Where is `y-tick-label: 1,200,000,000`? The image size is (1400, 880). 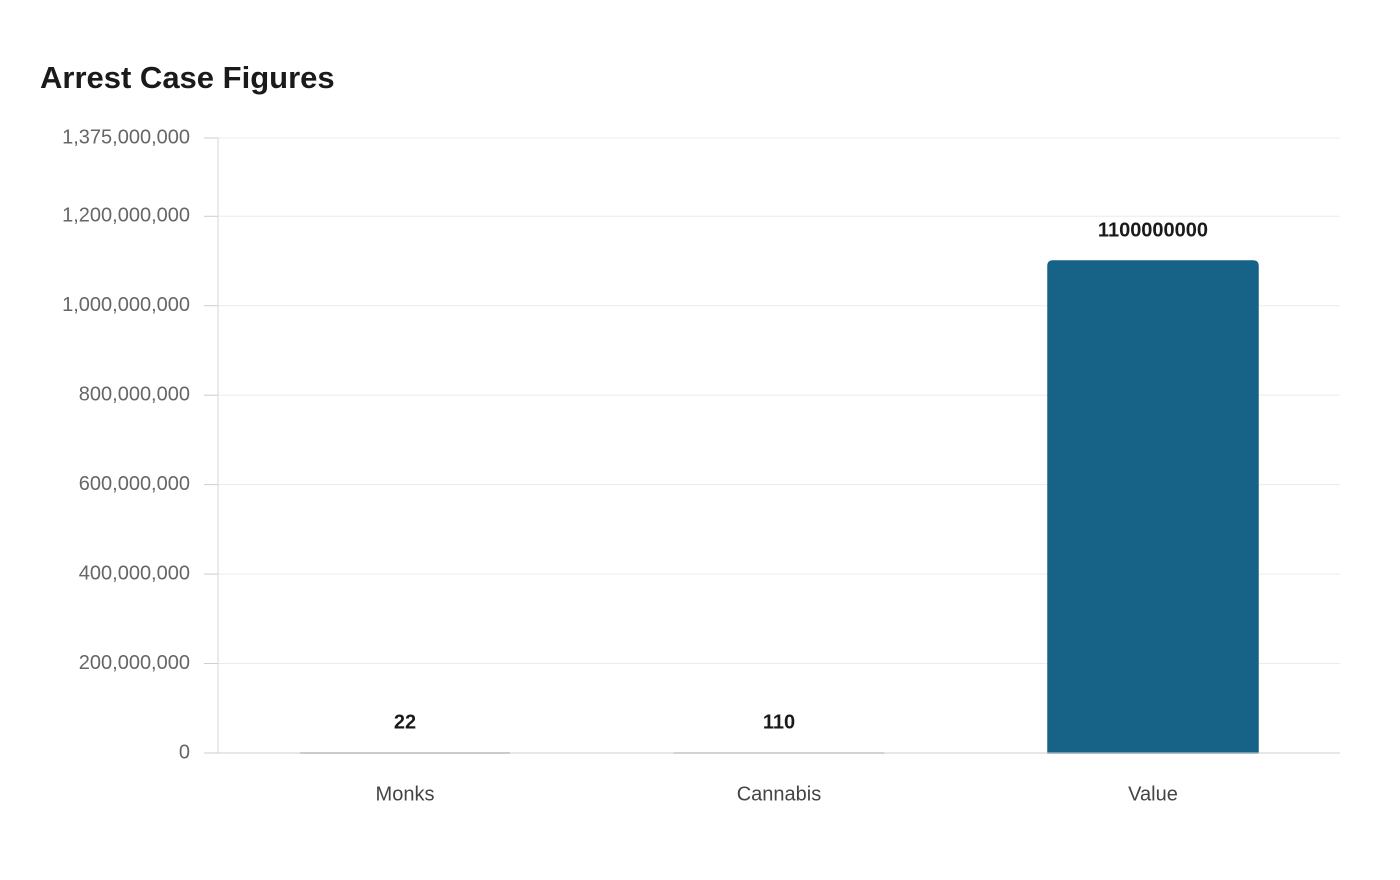
y-tick-label: 1,200,000,000 is located at coordinates (126, 216).